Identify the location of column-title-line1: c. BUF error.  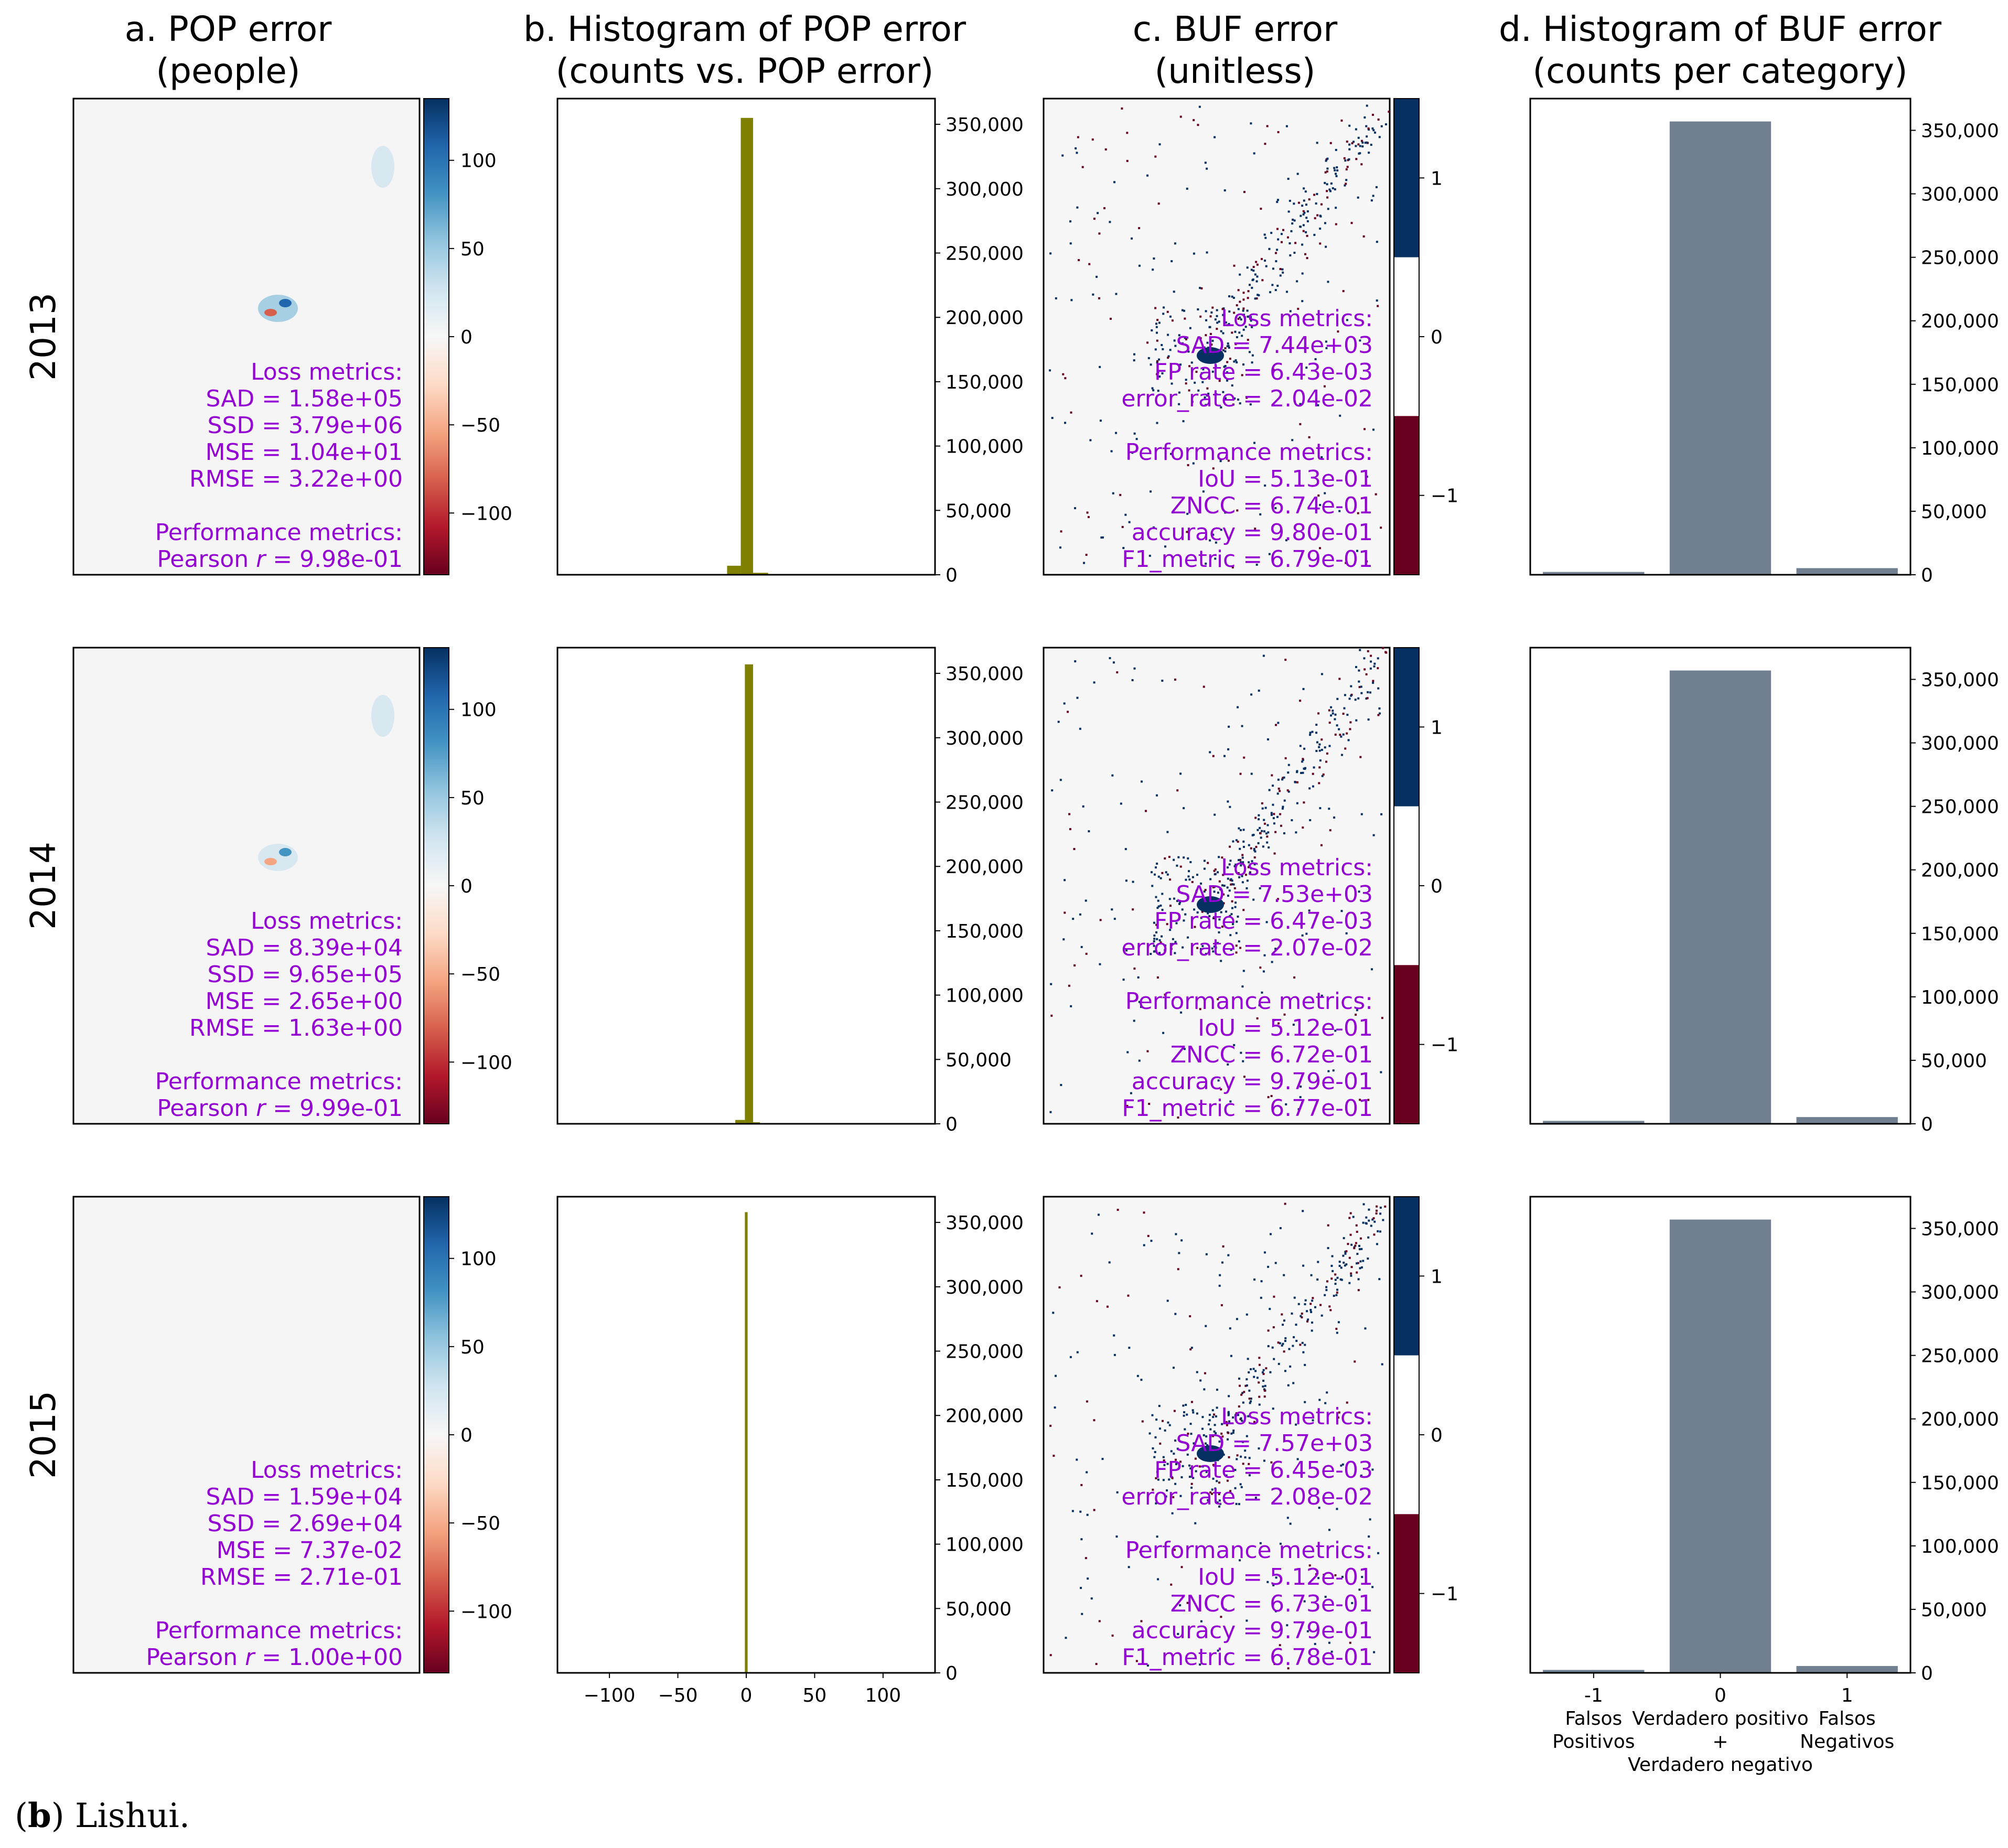
(1235, 29).